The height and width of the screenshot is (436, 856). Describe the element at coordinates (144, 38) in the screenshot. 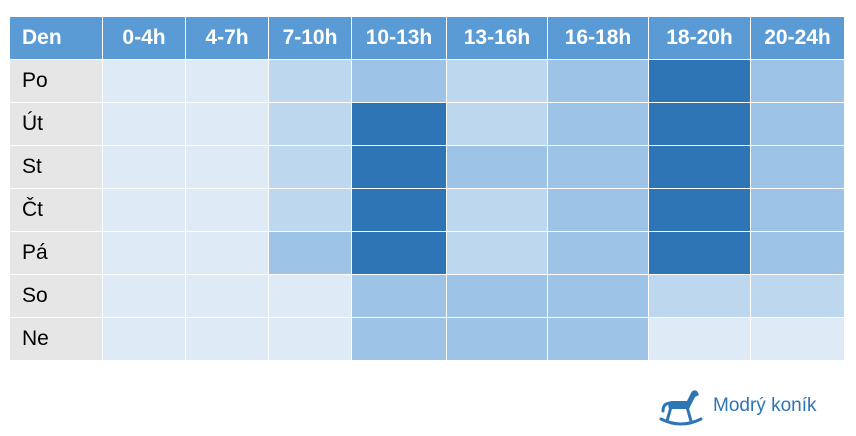

I see `header-time-slot: 0-4h` at that location.